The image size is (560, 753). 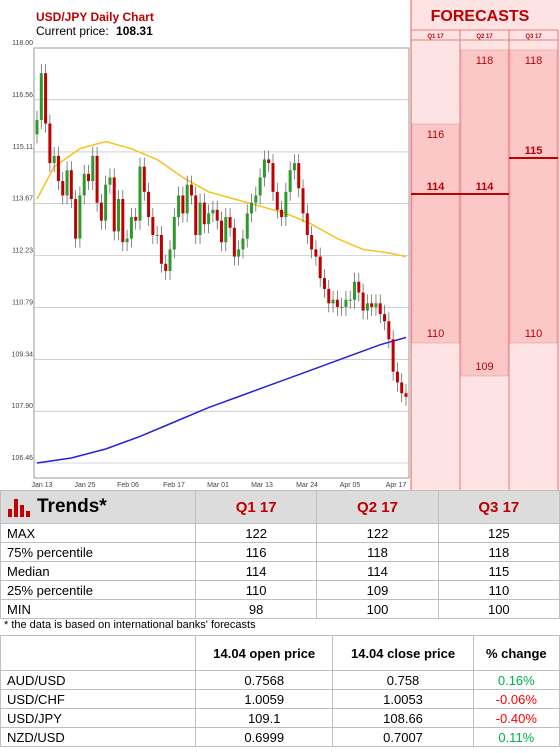 What do you see at coordinates (436, 135) in the screenshot?
I see `forecast-p75-label: 116` at bounding box center [436, 135].